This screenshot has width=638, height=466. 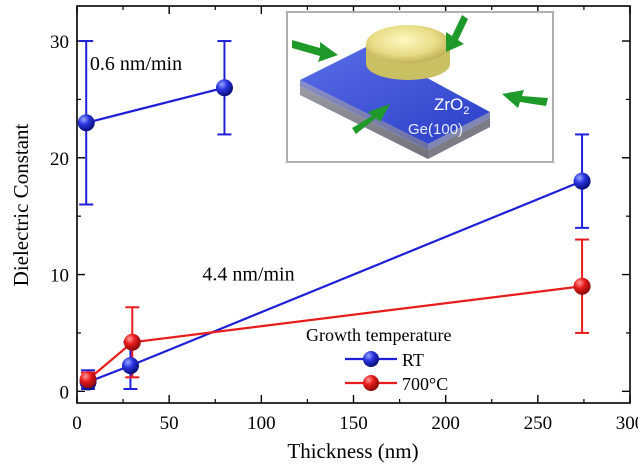 What do you see at coordinates (448, 104) in the screenshot?
I see `inset-label-zro2-main: ZrO` at bounding box center [448, 104].